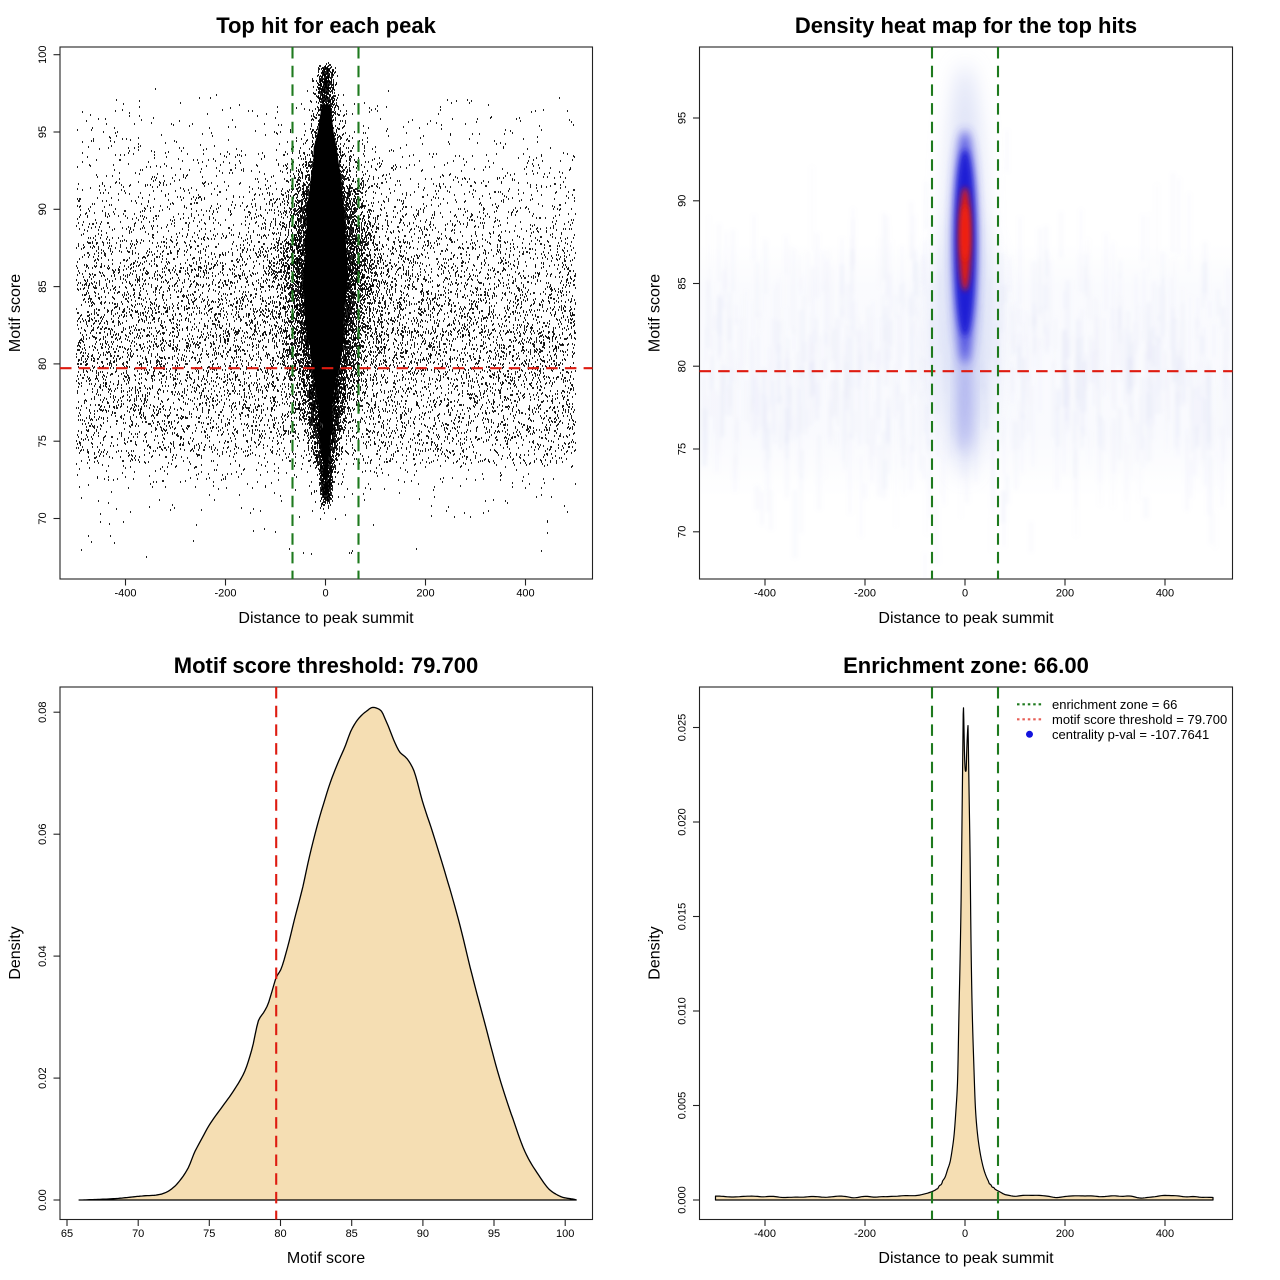 The width and height of the screenshot is (1280, 1280). Describe the element at coordinates (1114, 704) in the screenshot. I see `svg-text: enrichment zone = 66` at that location.